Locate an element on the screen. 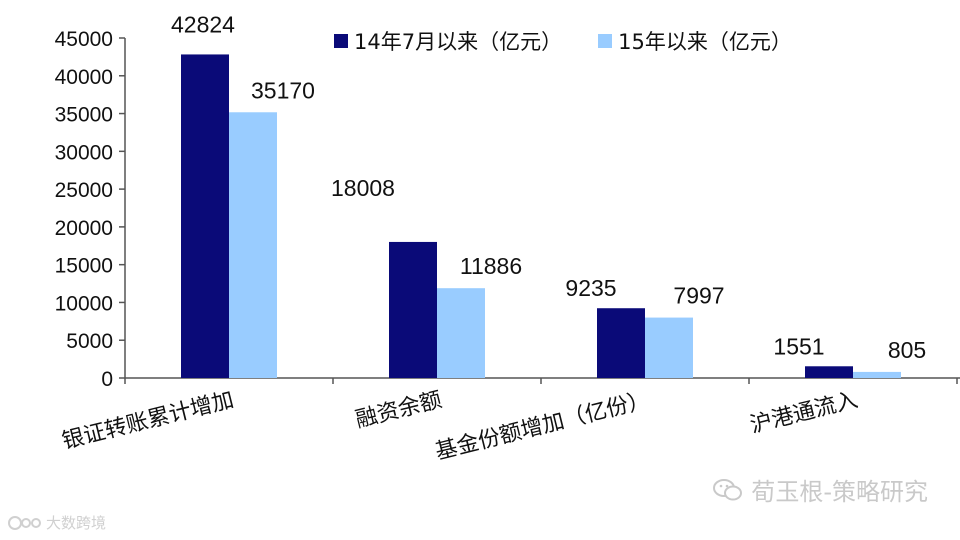  wechat-icon is located at coordinates (728, 489).